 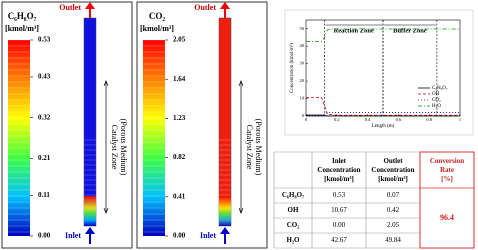 What do you see at coordinates (399, 119) in the screenshot?
I see `x-tick-label: 0.6` at bounding box center [399, 119].